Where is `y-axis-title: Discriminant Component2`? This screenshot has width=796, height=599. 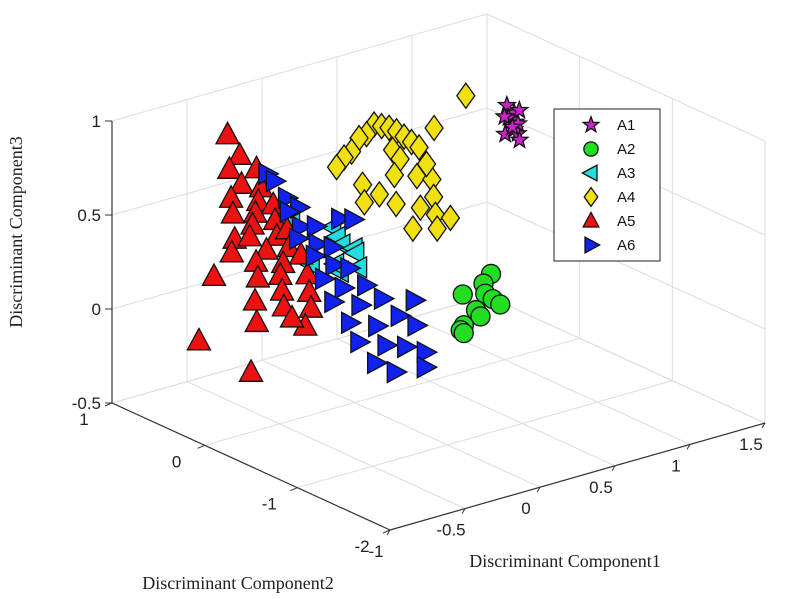 y-axis-title: Discriminant Component2 is located at coordinates (237, 583).